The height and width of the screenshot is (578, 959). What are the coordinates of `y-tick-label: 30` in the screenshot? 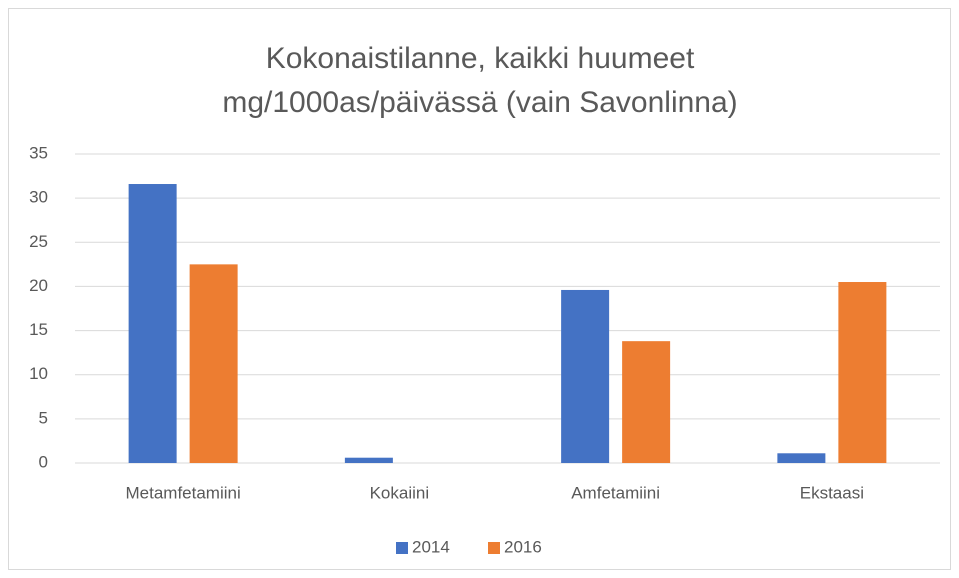 It's located at (38, 197).